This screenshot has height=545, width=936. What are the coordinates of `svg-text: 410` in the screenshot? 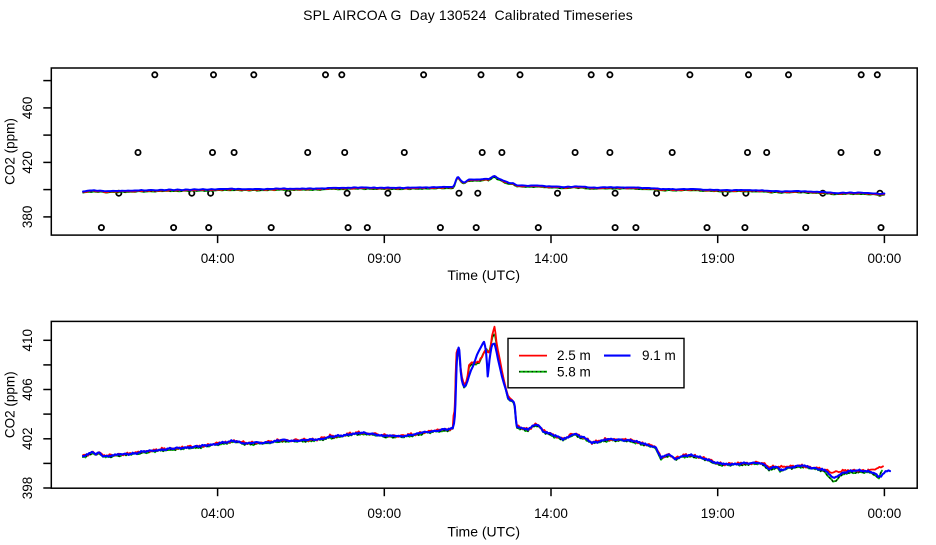 It's located at (27, 340).